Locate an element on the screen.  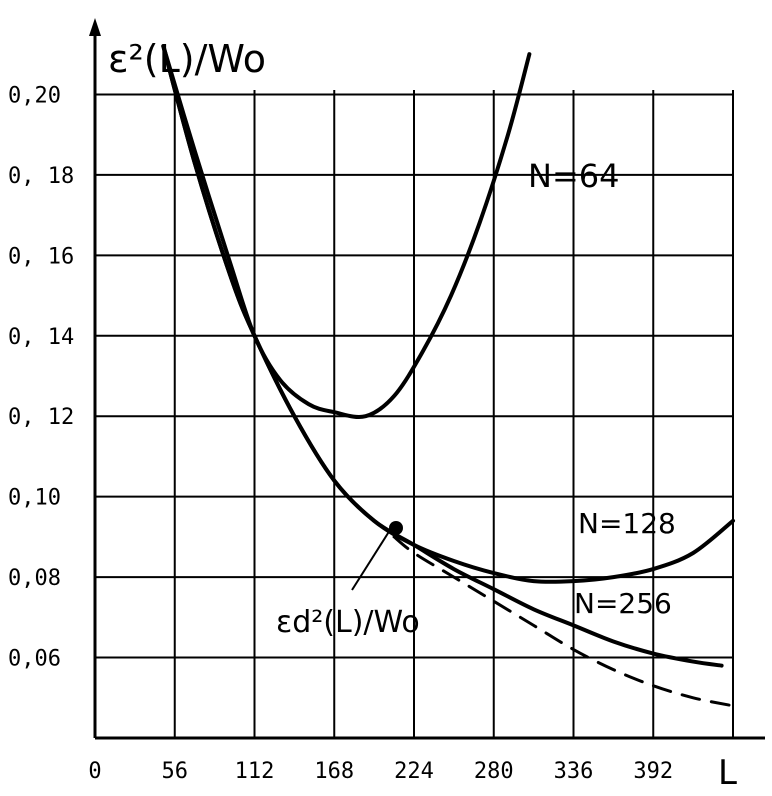
y-tick-label: 0,08 is located at coordinates (34, 578).